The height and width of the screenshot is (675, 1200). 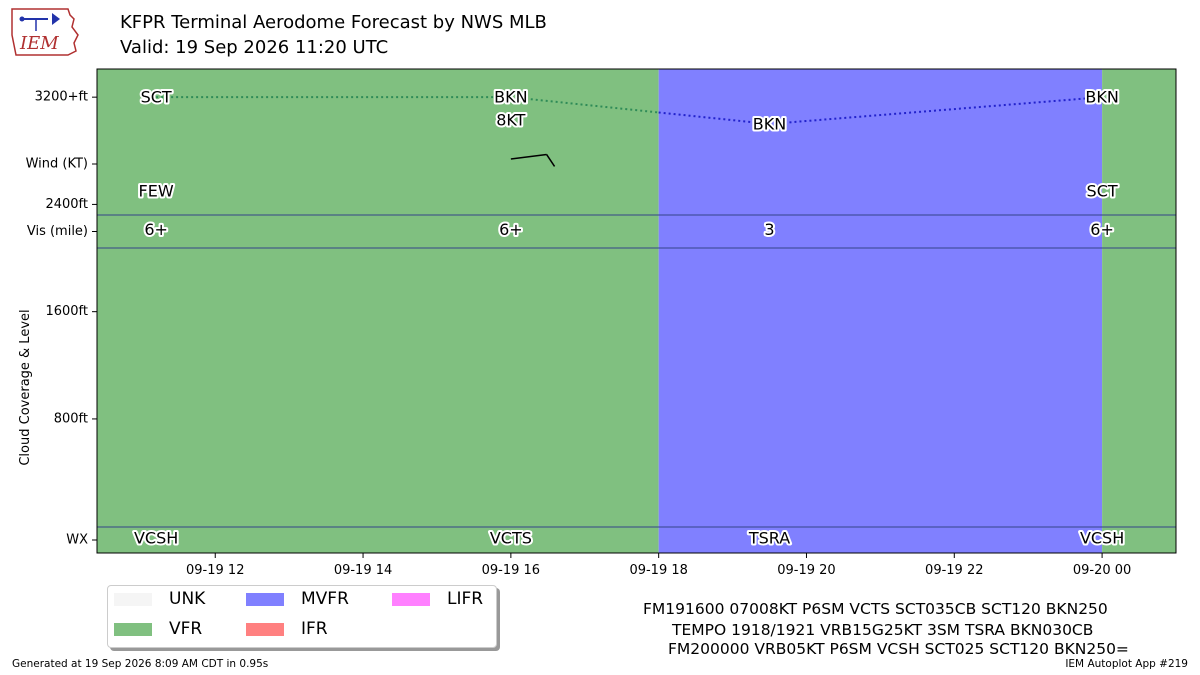 What do you see at coordinates (265, 629) in the screenshot?
I see `legend-swatch-ifr` at bounding box center [265, 629].